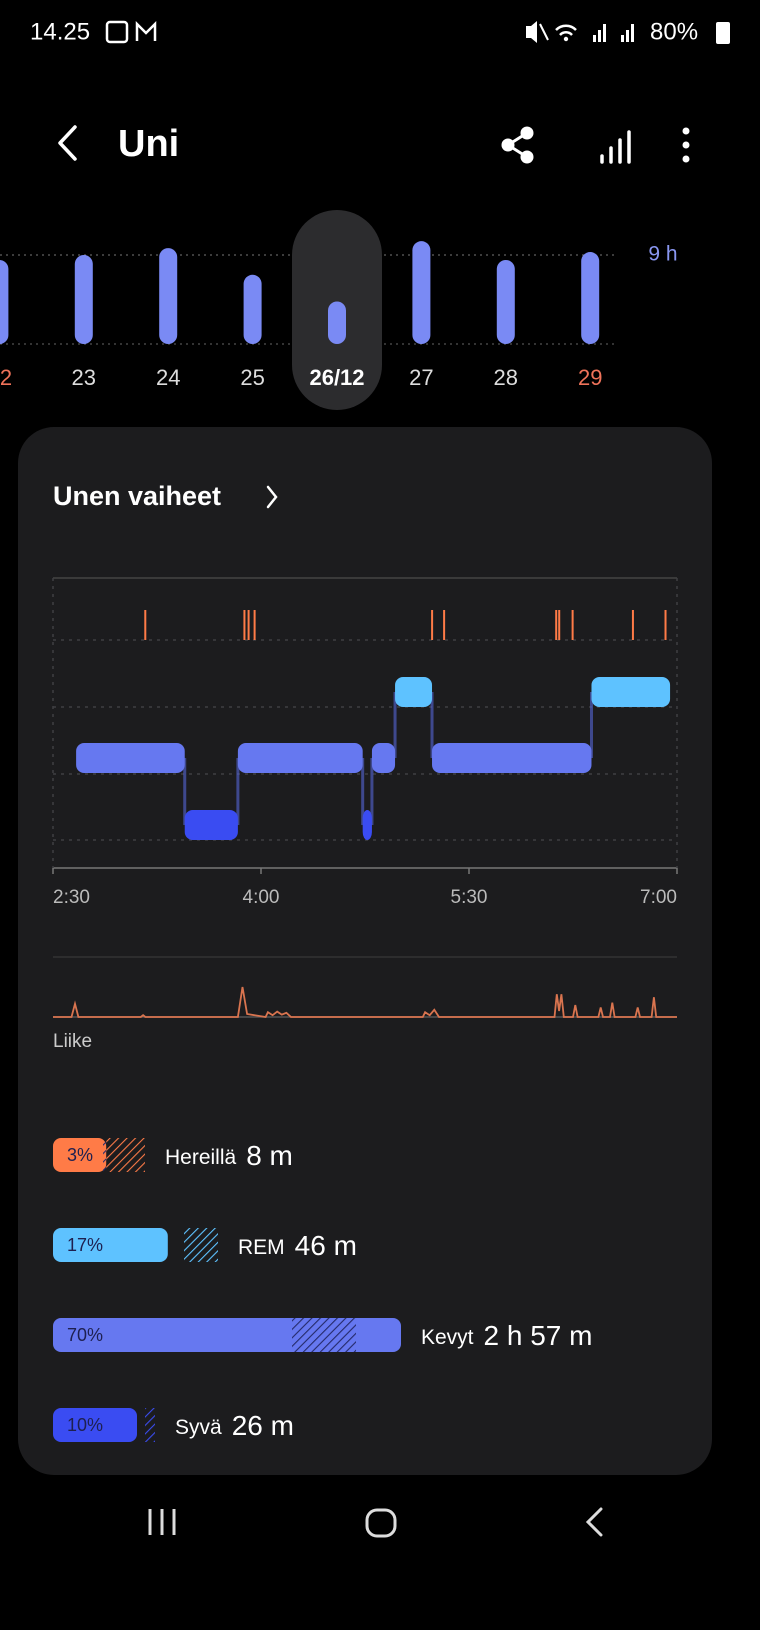  Describe the element at coordinates (198, 1427) in the screenshot. I see `stage-name: Syvä` at that location.